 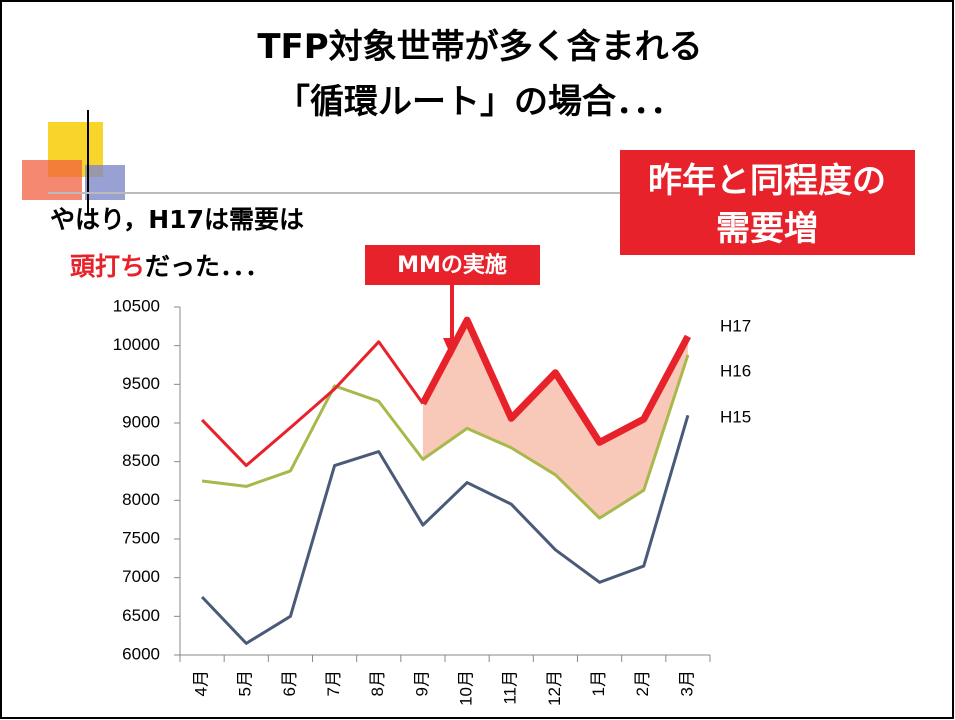 I want to click on y-tick-label: 10500, so click(x=136, y=305).